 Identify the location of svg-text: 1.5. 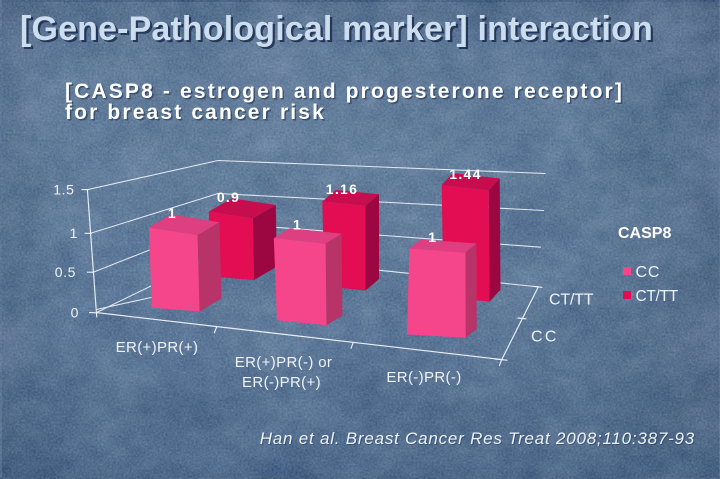
(63, 190).